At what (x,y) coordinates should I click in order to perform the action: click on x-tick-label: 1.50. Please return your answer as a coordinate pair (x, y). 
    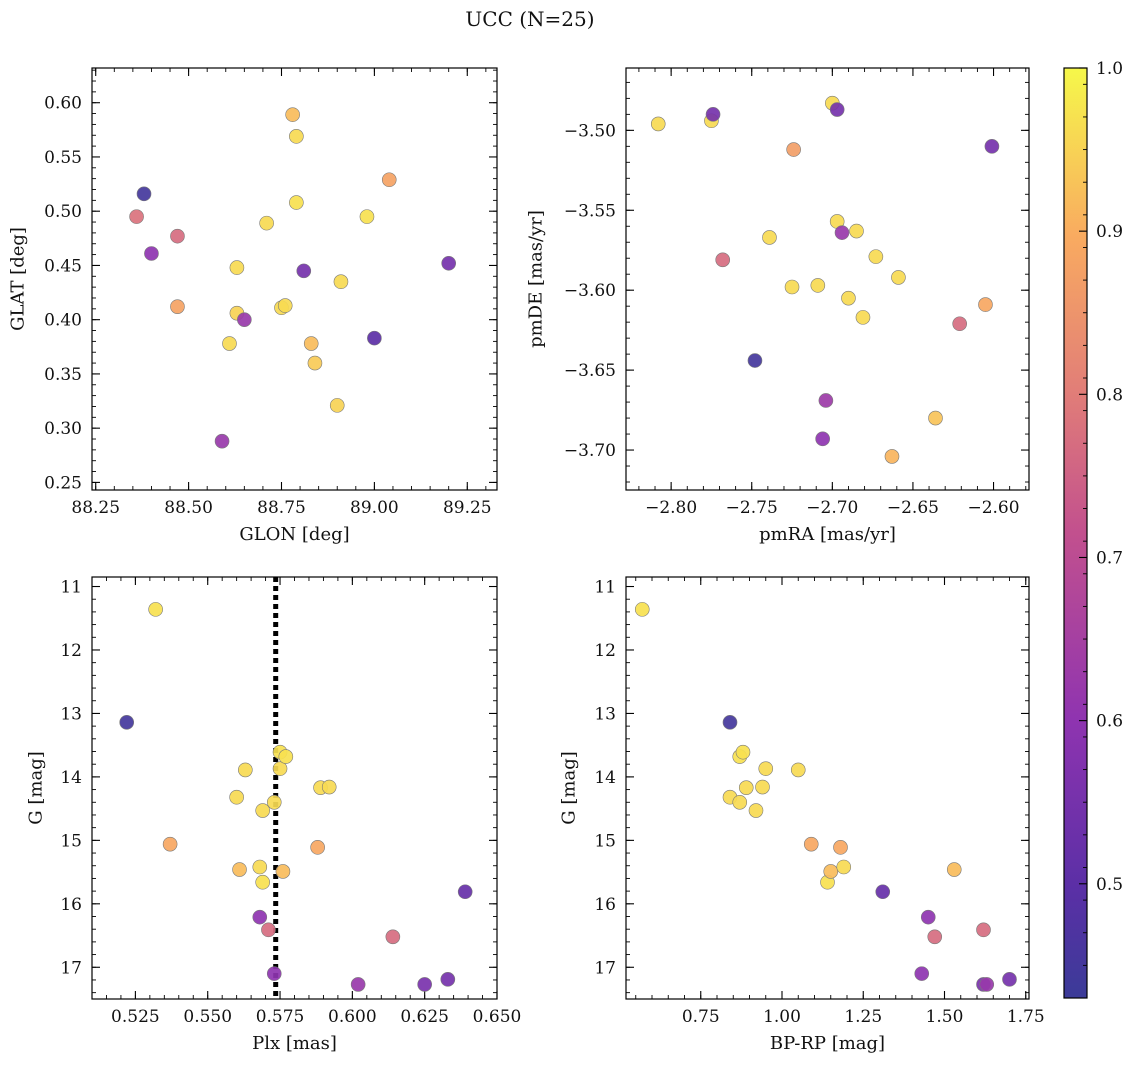
    Looking at the image, I should click on (945, 1017).